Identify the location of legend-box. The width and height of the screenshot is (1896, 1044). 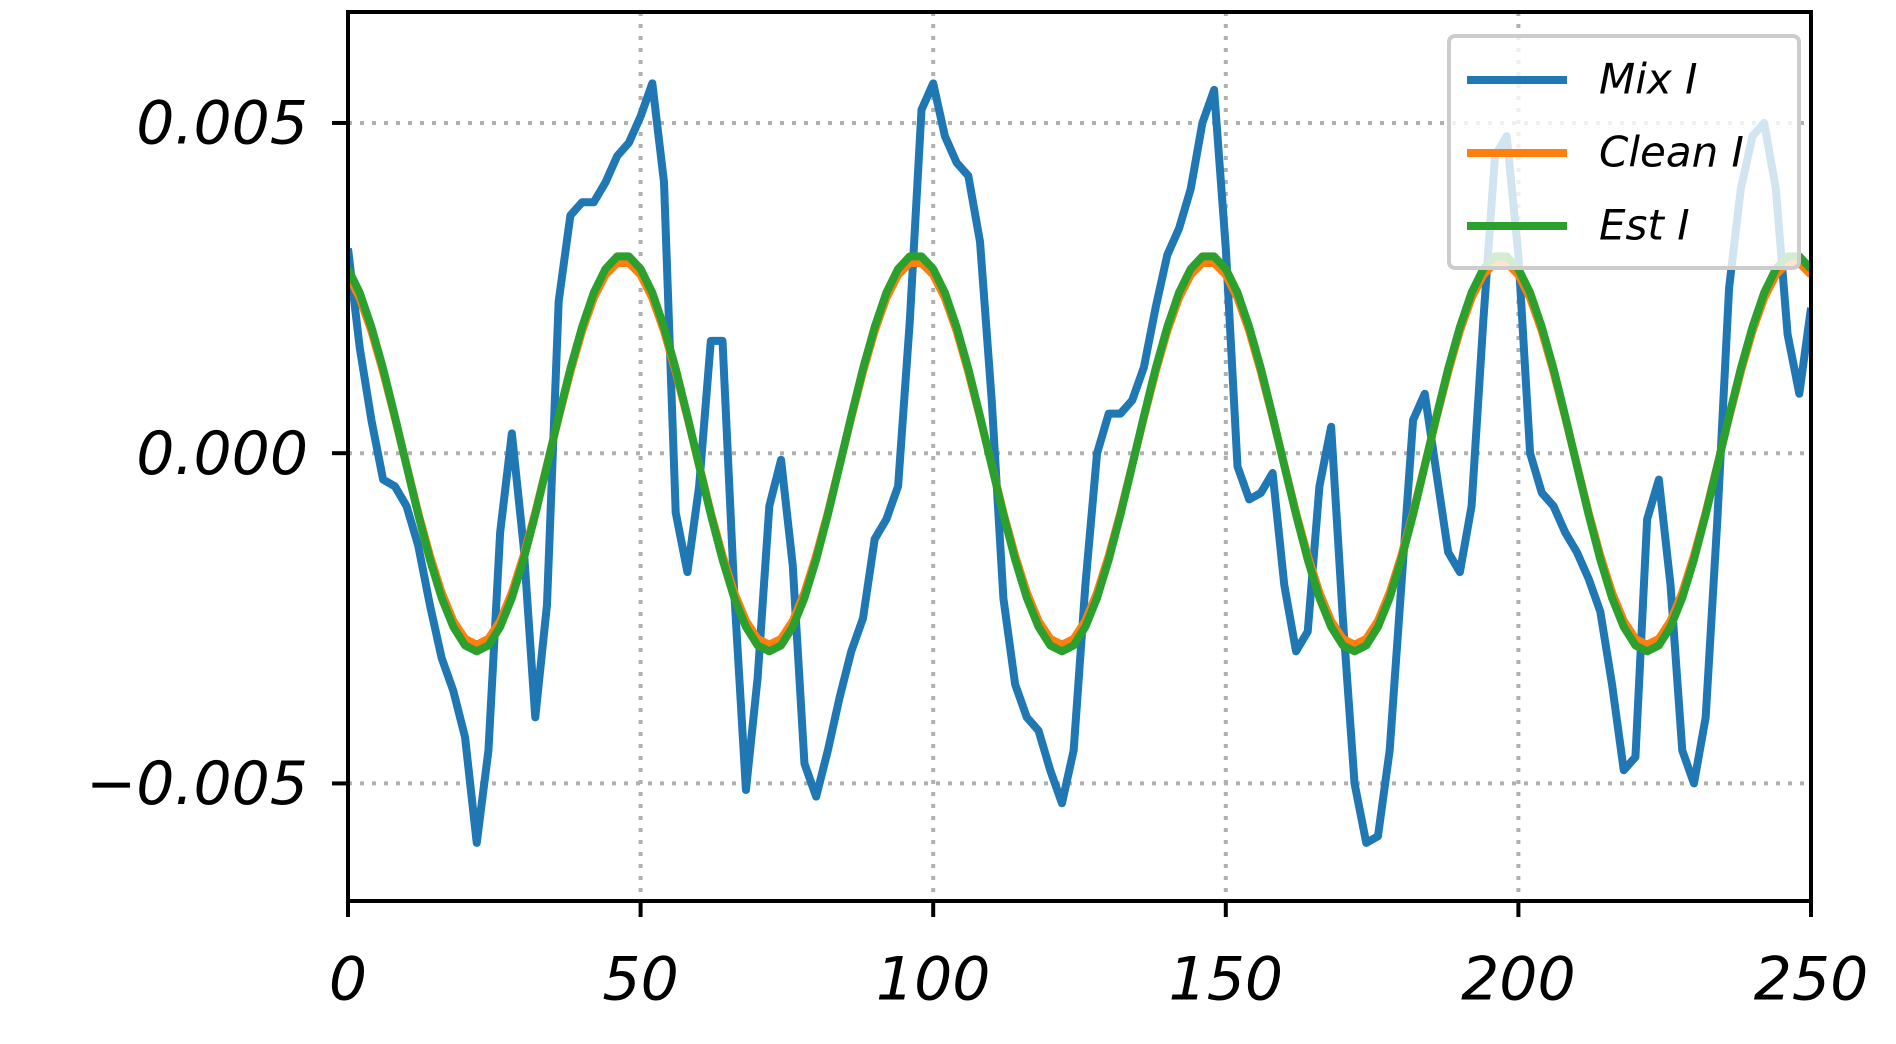
(1624, 152).